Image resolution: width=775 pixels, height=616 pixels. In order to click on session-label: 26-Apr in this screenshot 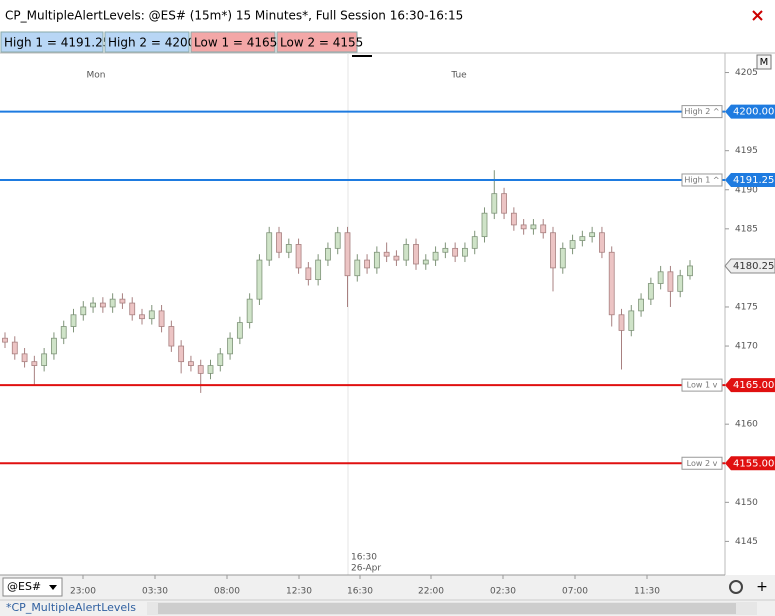, I will do `click(366, 569)`.